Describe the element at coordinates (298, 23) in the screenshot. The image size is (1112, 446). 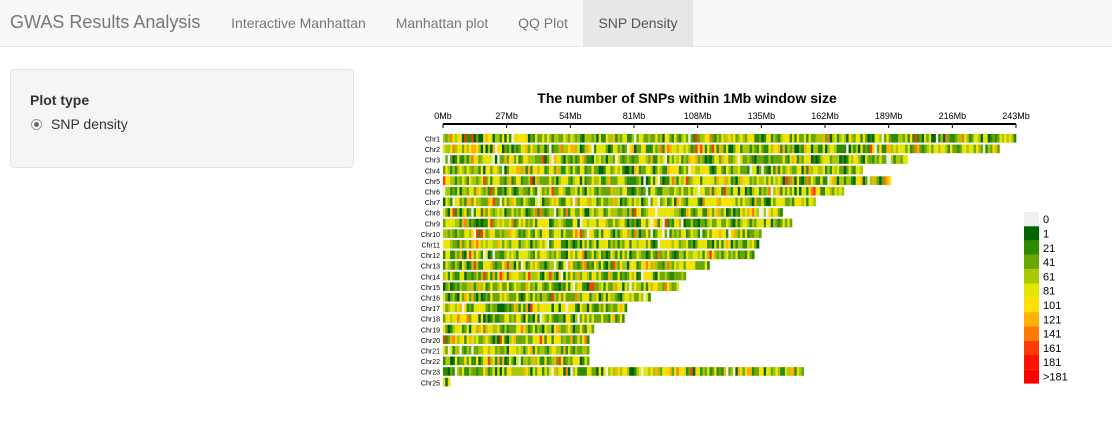
I see `tab-interactive-manhattan: Interactive Manhattan` at that location.